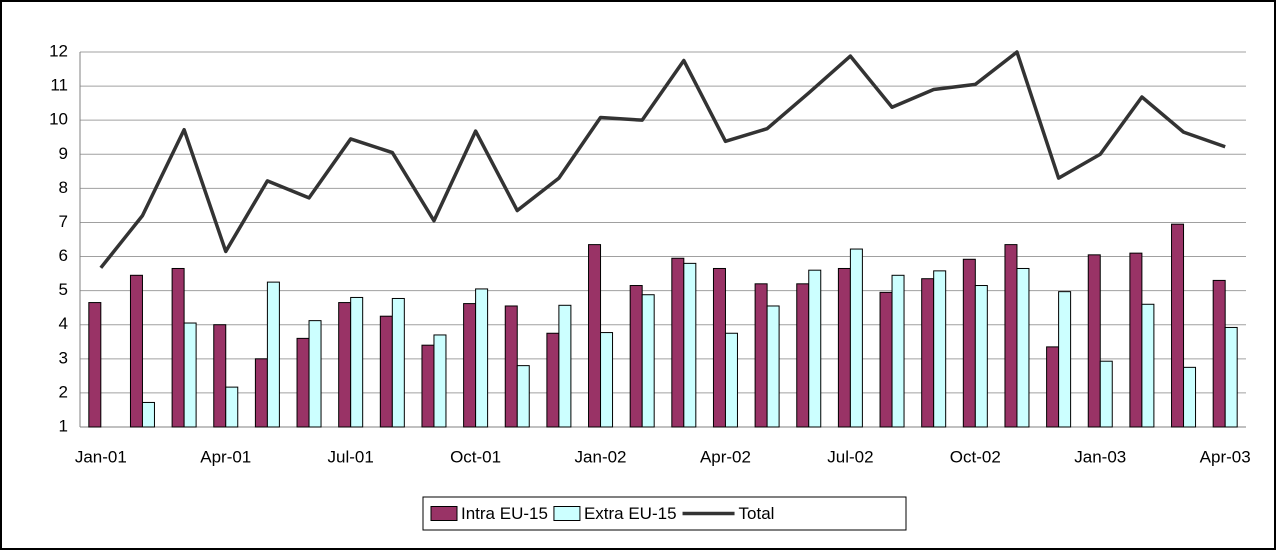 The width and height of the screenshot is (1276, 555). I want to click on y-tick-label: 3, so click(63, 357).